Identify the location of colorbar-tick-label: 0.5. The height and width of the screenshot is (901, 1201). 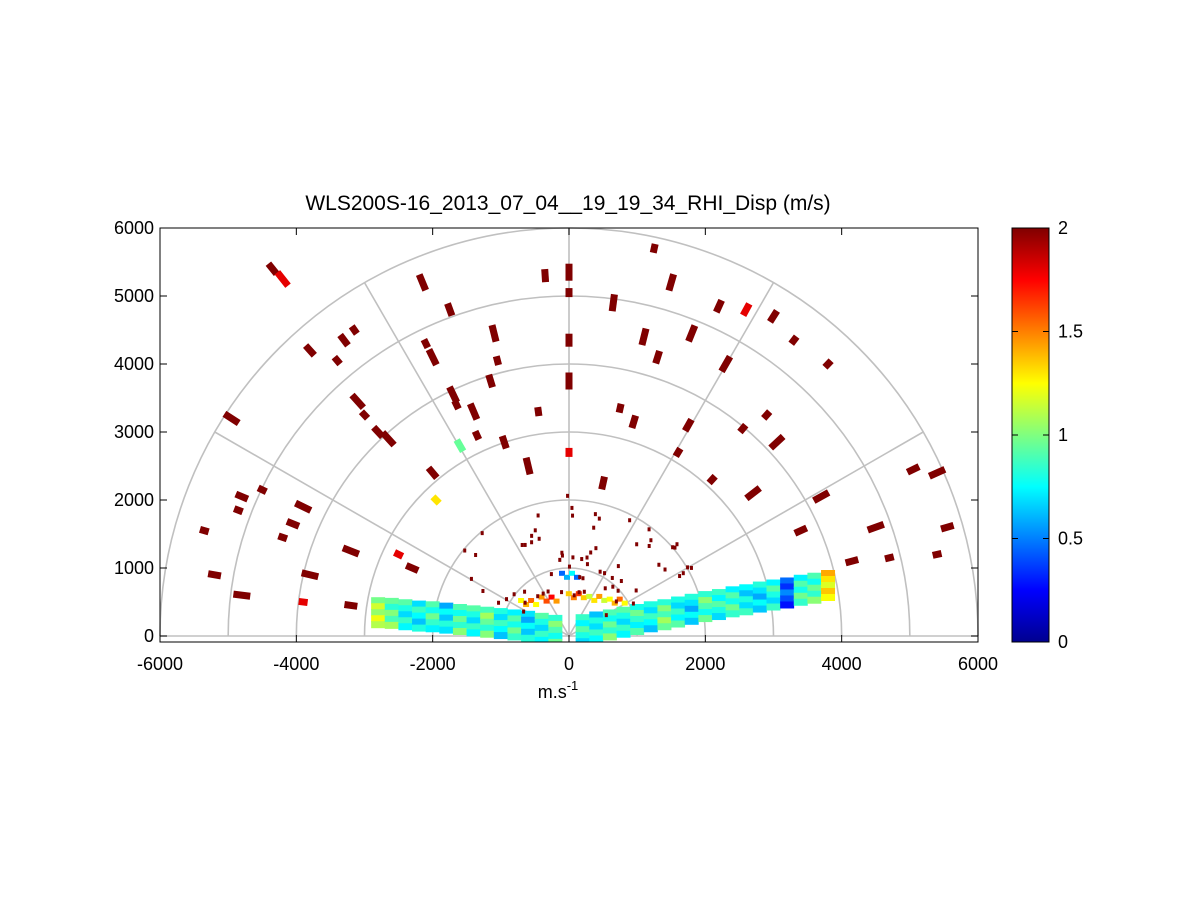
(1070, 539).